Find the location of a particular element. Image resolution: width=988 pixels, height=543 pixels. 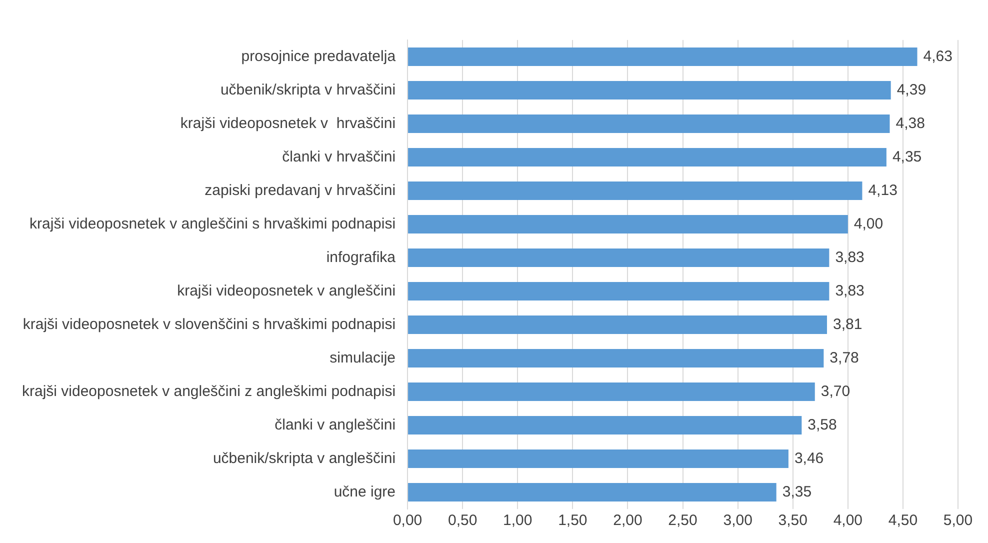

y-tick-label: krajši videoposnetek v angleščini is located at coordinates (286, 291).